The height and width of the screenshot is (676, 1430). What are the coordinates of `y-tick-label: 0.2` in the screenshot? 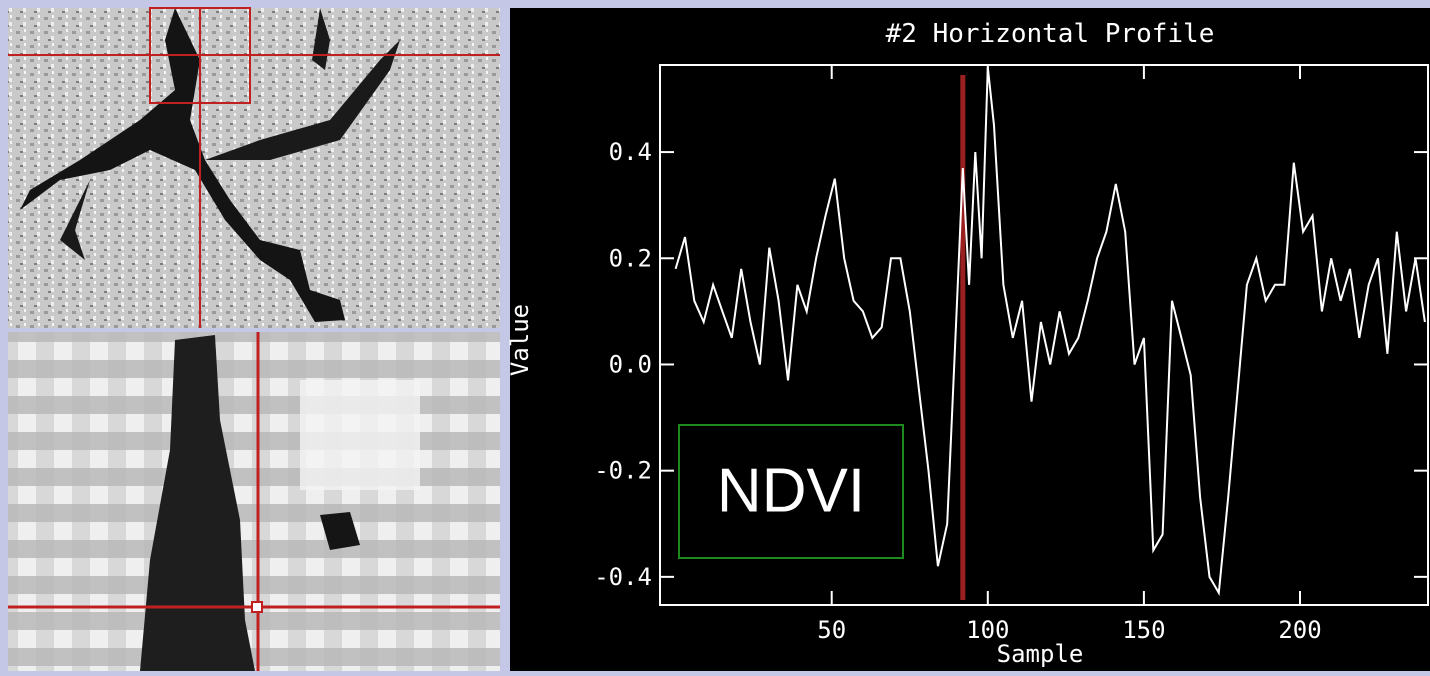 It's located at (630, 258).